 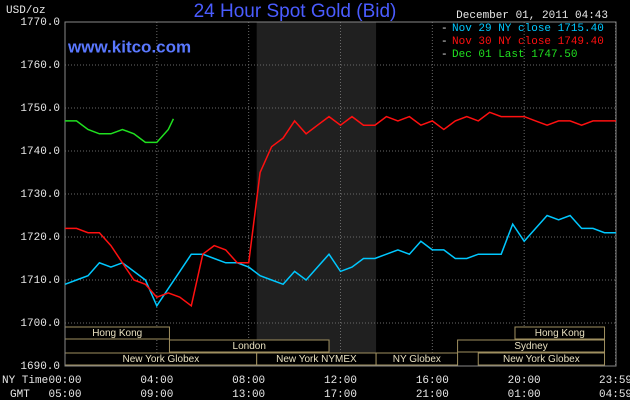 What do you see at coordinates (40, 367) in the screenshot?
I see `y-tick-label: 1690.0` at bounding box center [40, 367].